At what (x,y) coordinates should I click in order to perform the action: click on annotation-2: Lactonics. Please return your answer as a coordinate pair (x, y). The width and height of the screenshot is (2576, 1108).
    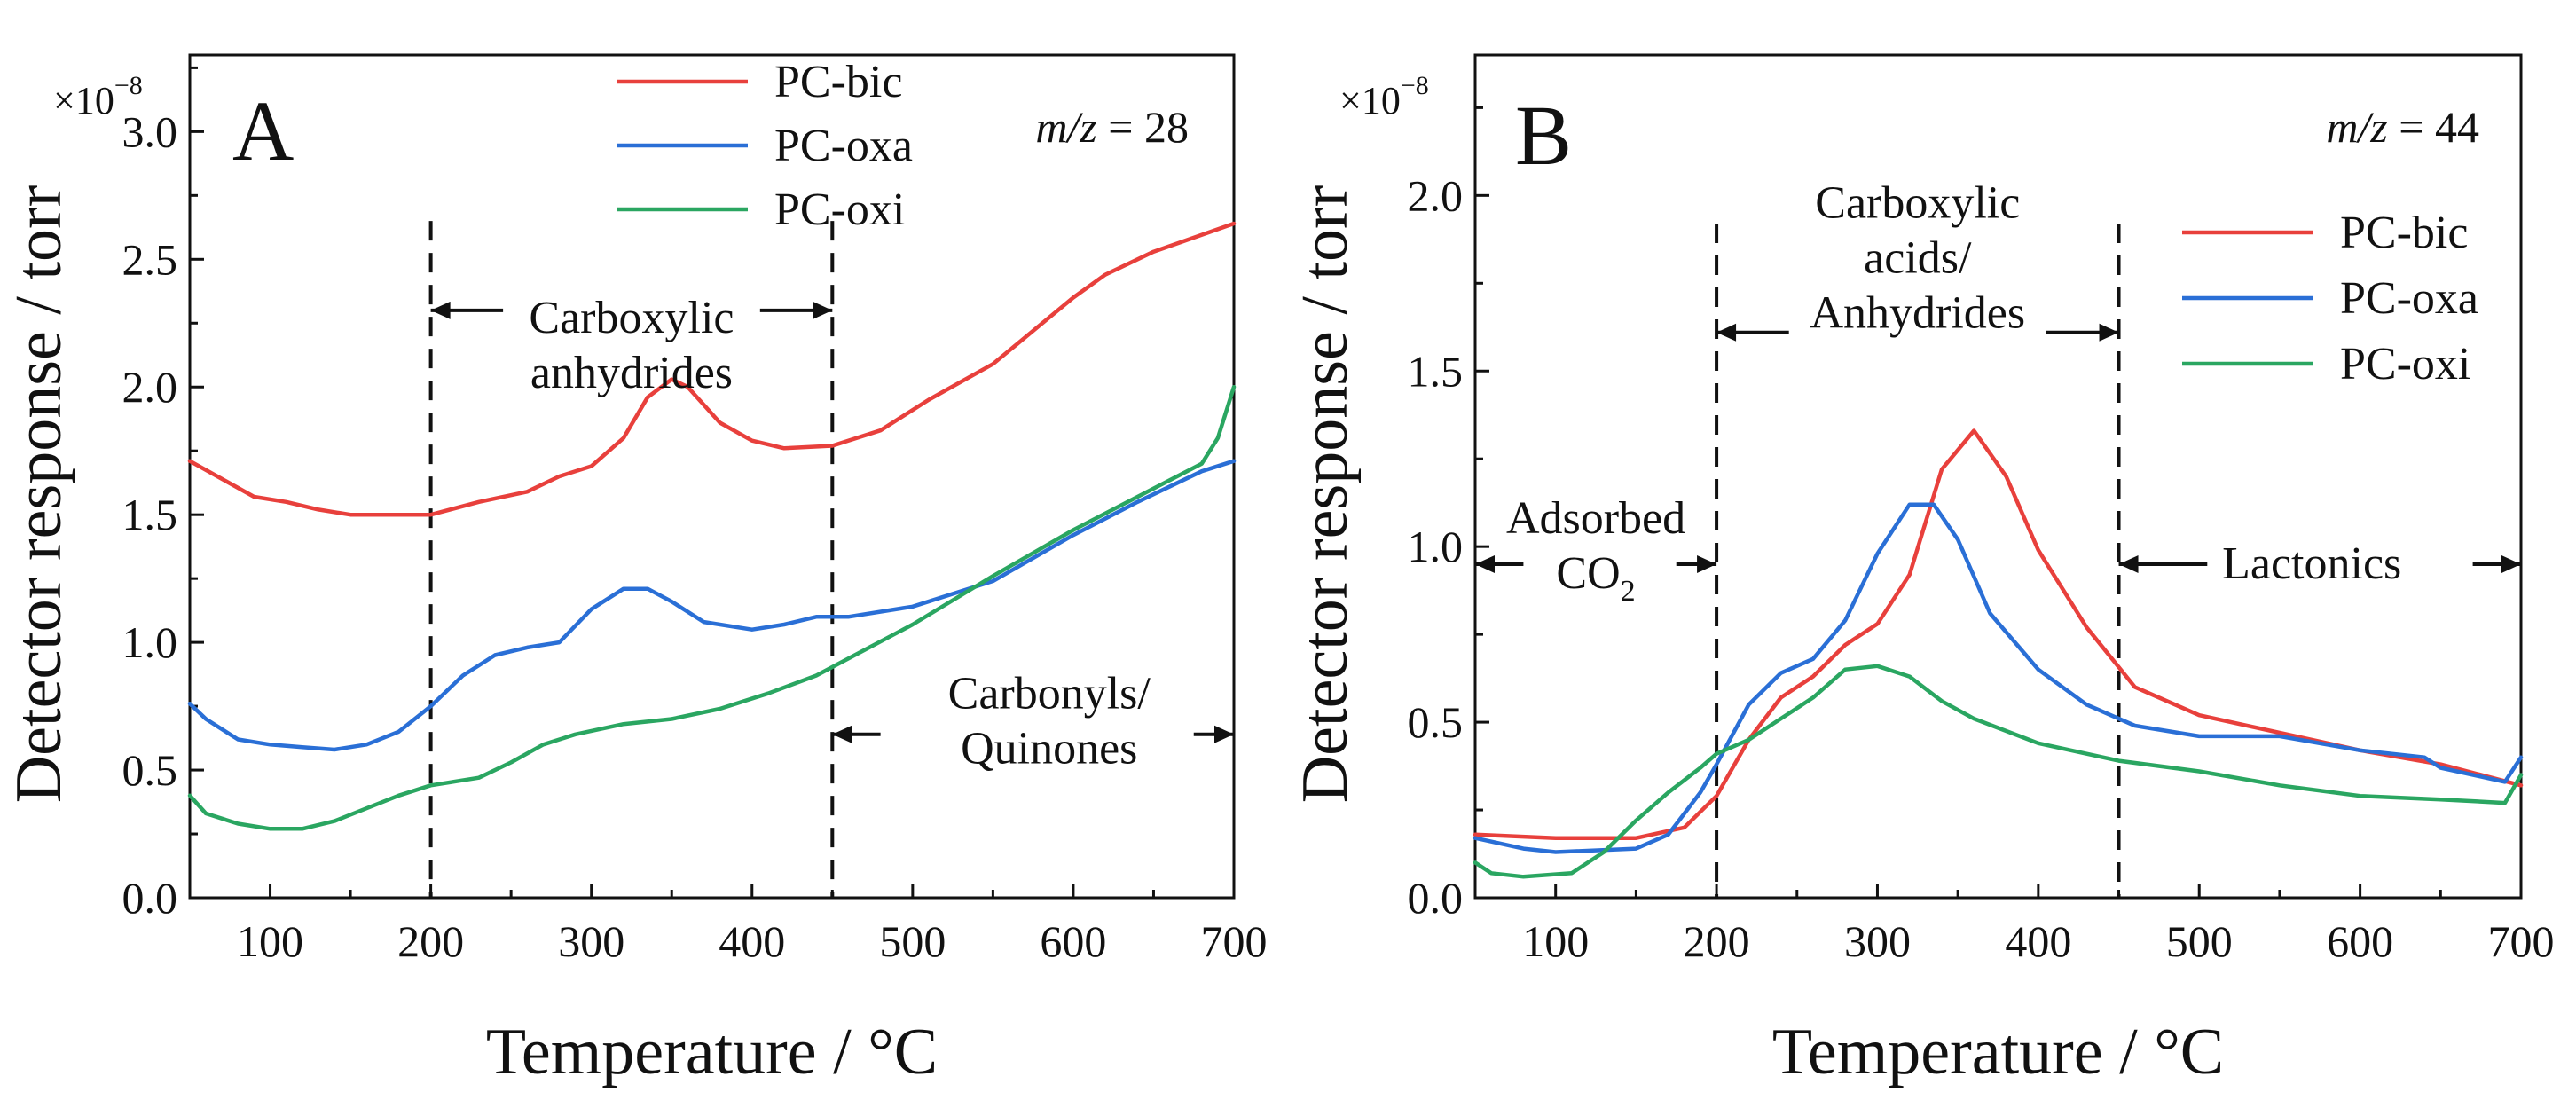
    Looking at the image, I should click on (2319, 563).